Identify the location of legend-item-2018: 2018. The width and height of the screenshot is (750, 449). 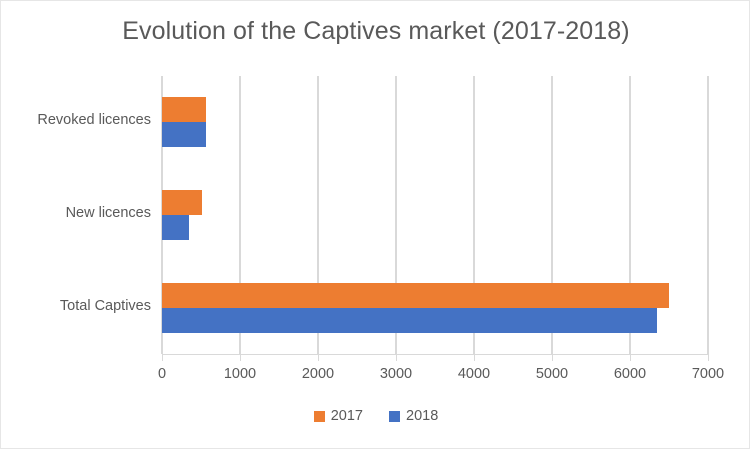
(413, 416).